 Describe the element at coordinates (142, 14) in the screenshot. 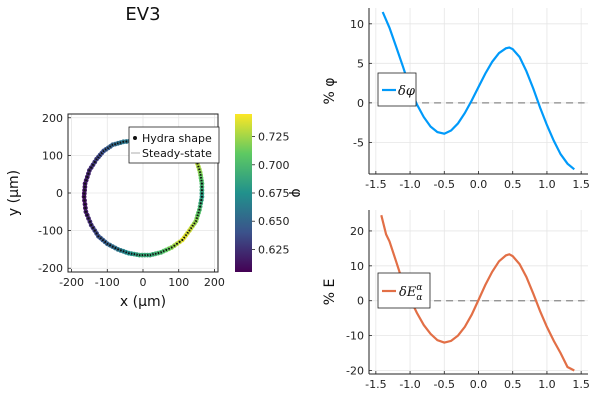

I see `chart-title: EV3` at that location.